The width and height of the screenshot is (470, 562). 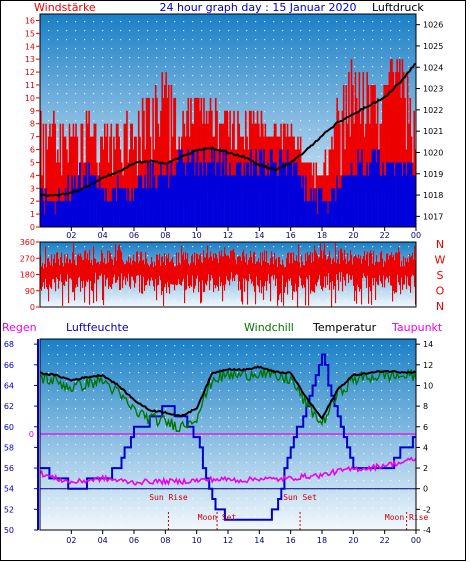 I want to click on hour-tick-label: 08, so click(x=165, y=540).